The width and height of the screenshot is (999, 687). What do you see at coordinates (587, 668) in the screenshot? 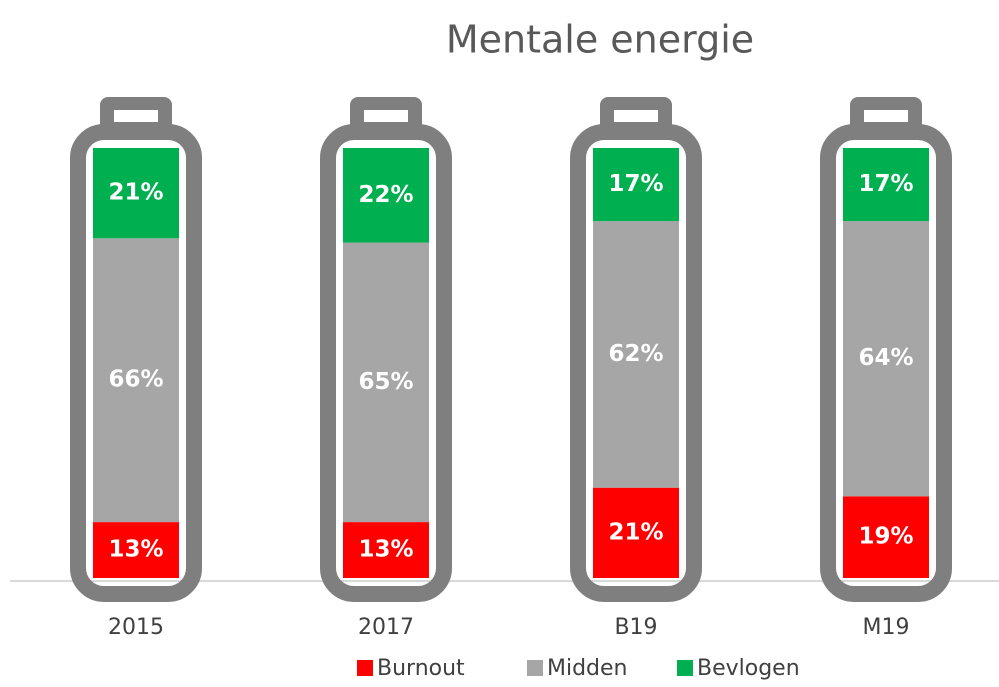
I see `legend-label: Midden` at bounding box center [587, 668].